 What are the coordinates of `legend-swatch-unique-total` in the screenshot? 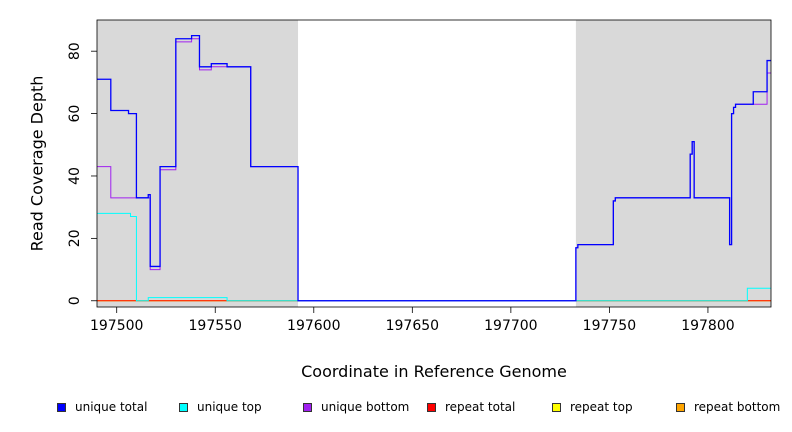 It's located at (61, 407).